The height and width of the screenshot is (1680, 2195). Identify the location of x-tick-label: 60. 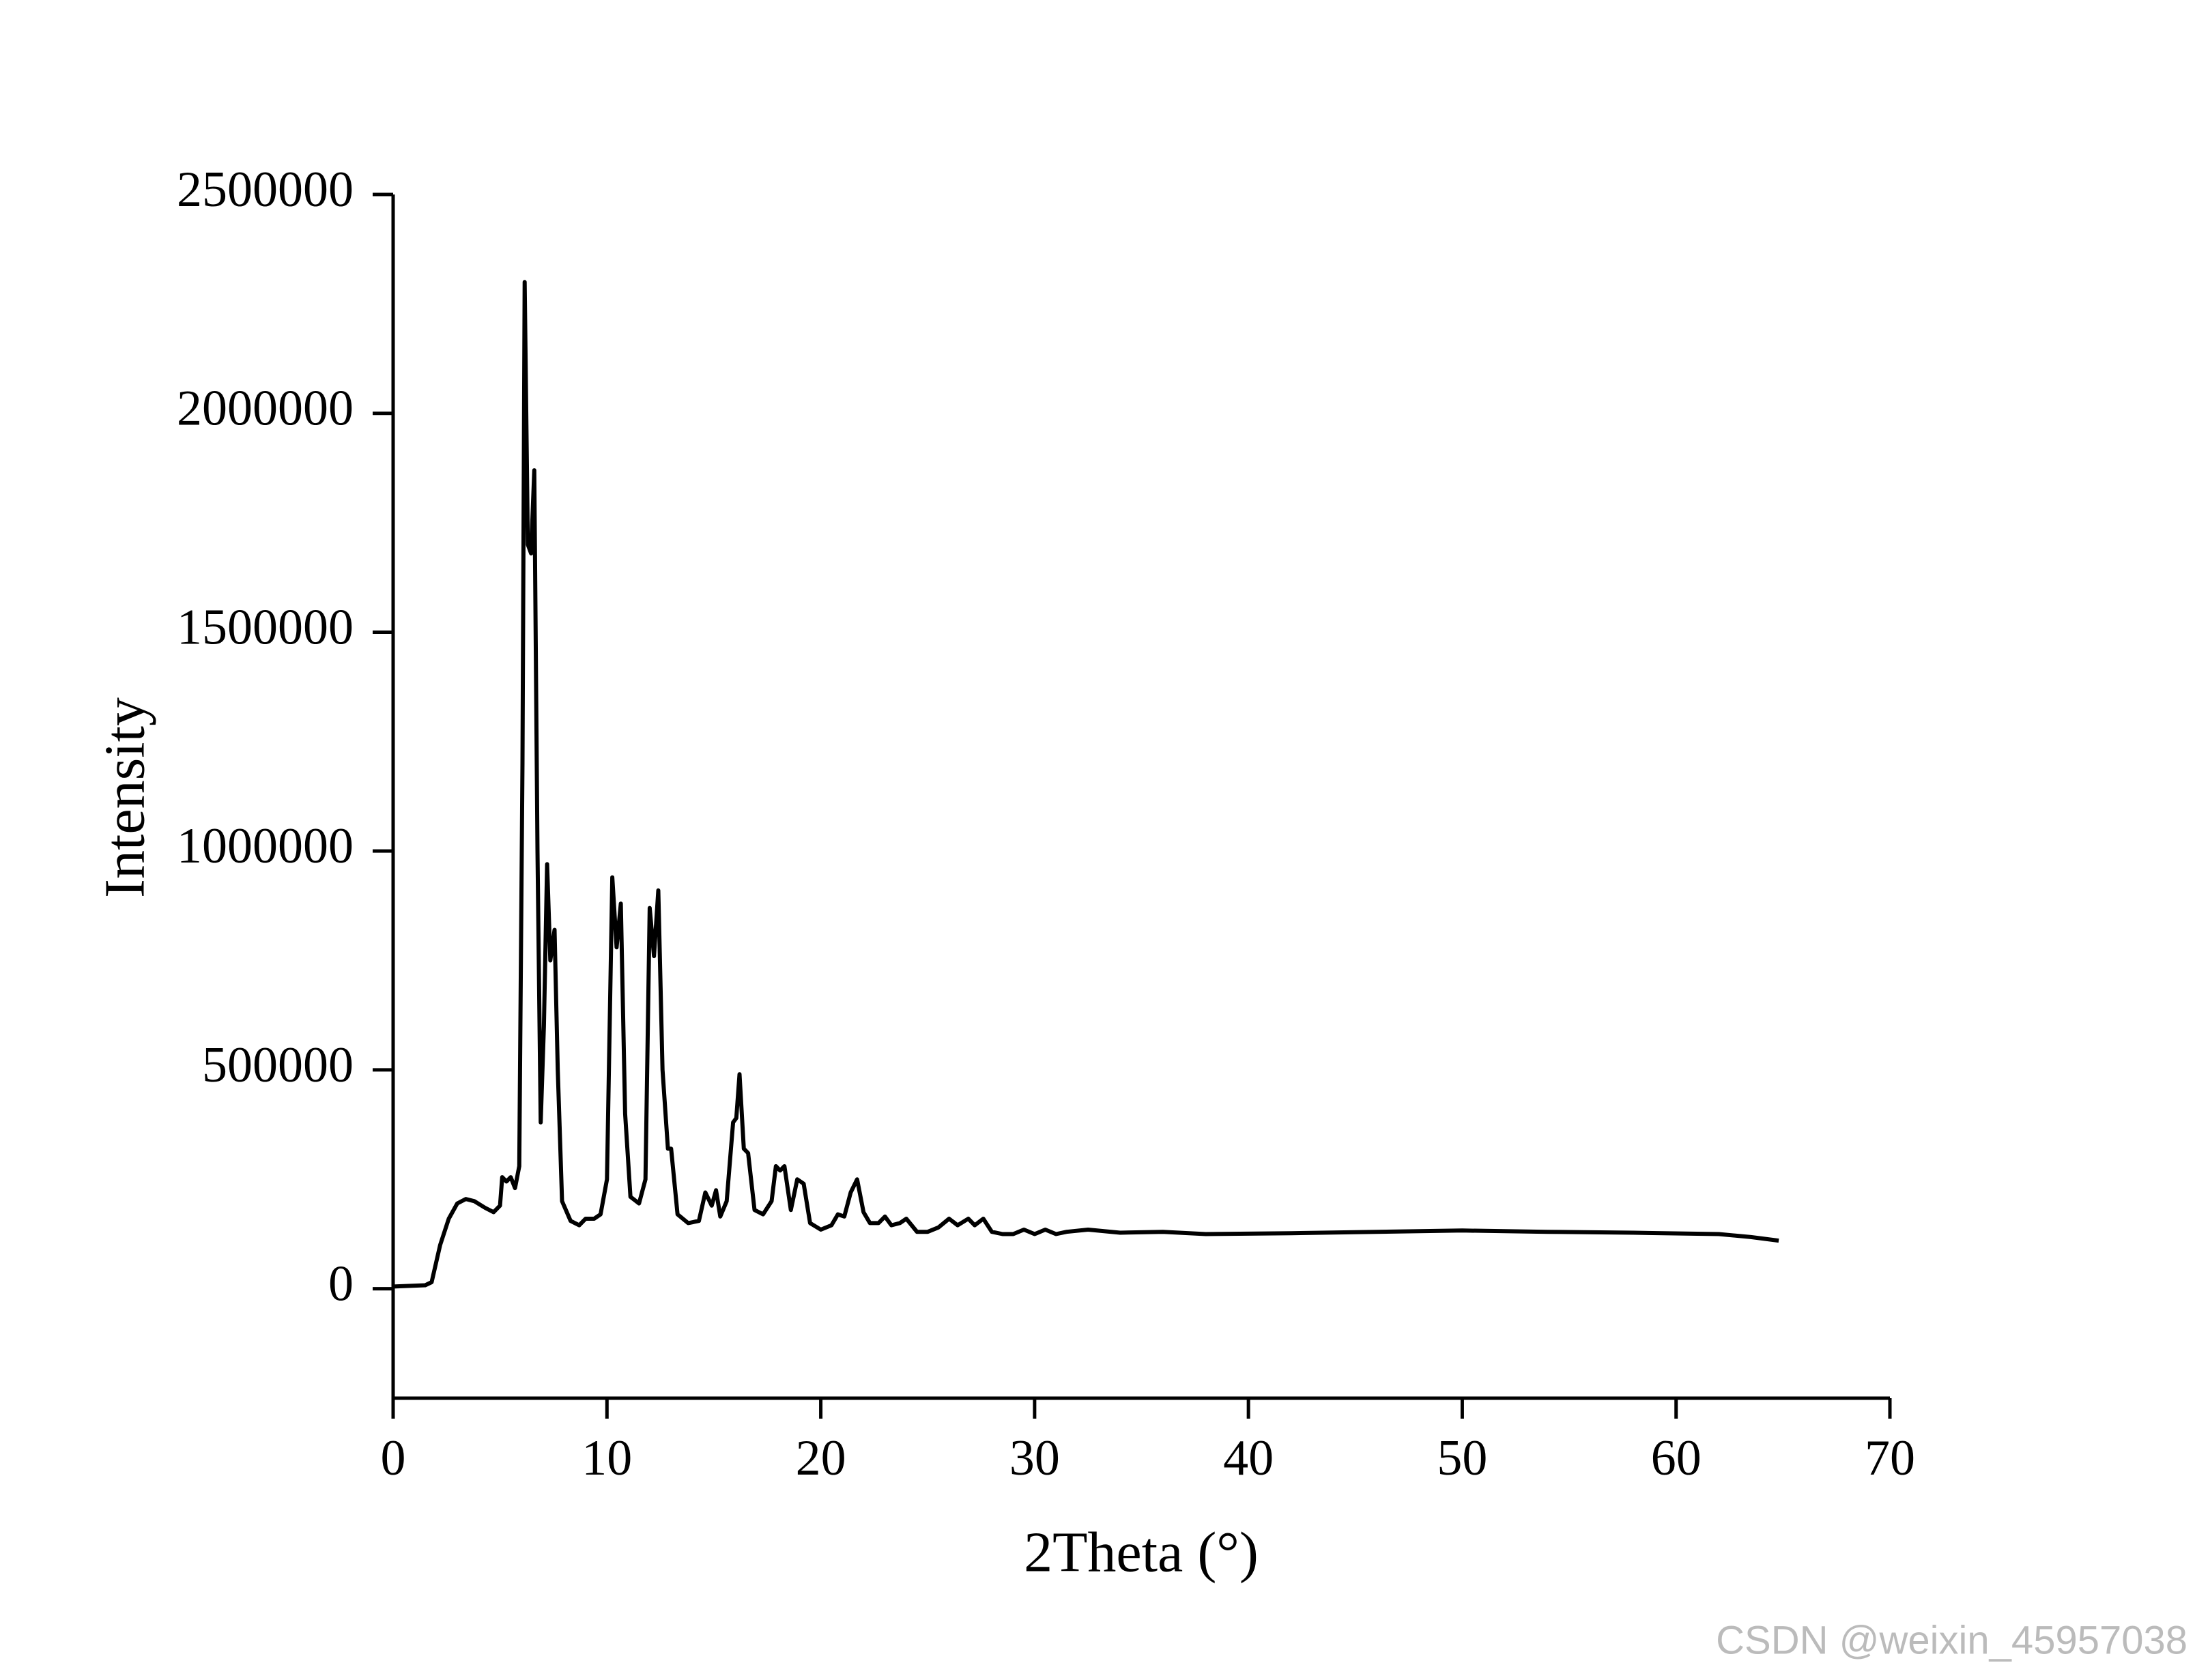
(1676, 1458).